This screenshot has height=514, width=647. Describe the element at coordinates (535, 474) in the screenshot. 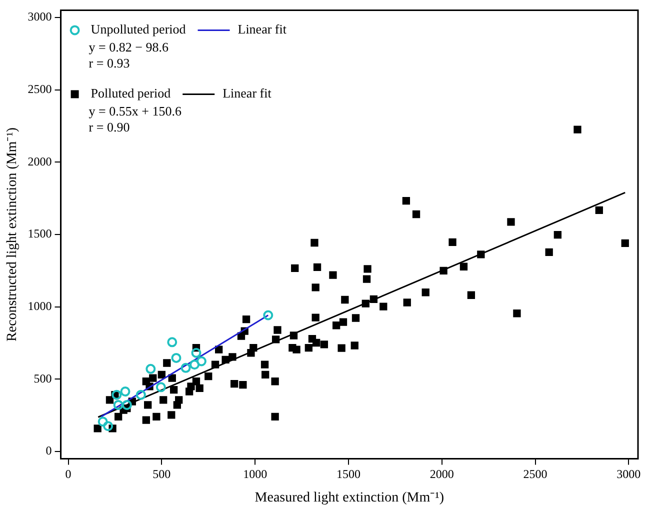

I see `x-tick-label: 2500` at that location.